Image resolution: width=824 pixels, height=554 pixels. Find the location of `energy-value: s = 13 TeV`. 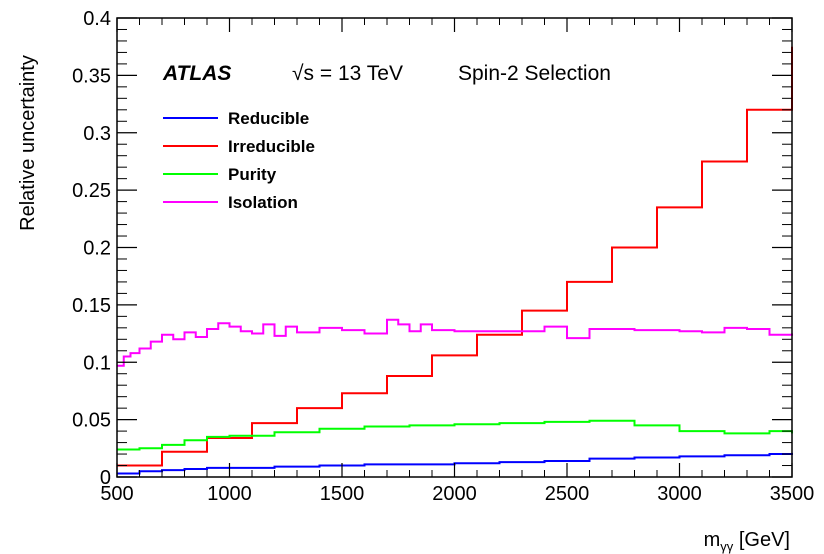

energy-value: s = 13 TeV is located at coordinates (353, 73).